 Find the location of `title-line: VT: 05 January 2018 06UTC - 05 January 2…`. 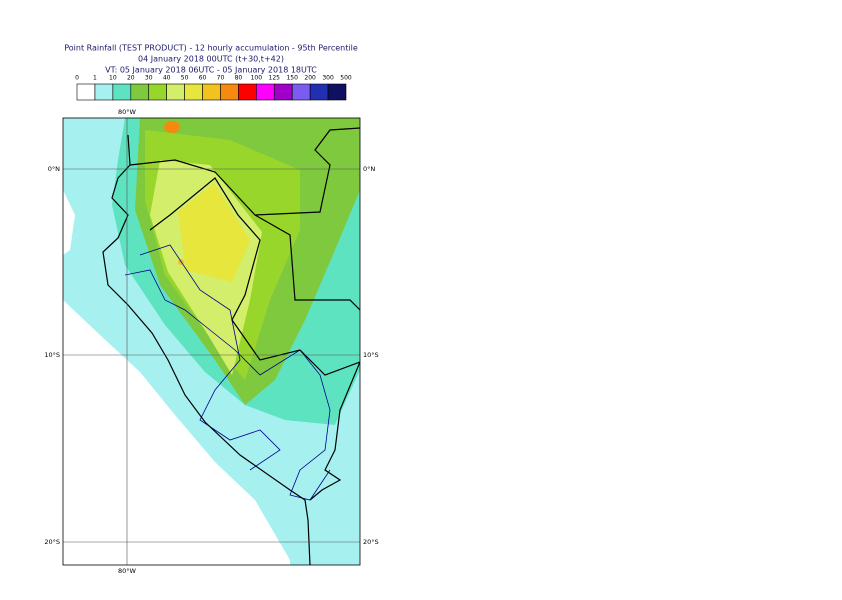

title-line: VT: 05 January 2018 06UTC - 05 January 2… is located at coordinates (211, 70).